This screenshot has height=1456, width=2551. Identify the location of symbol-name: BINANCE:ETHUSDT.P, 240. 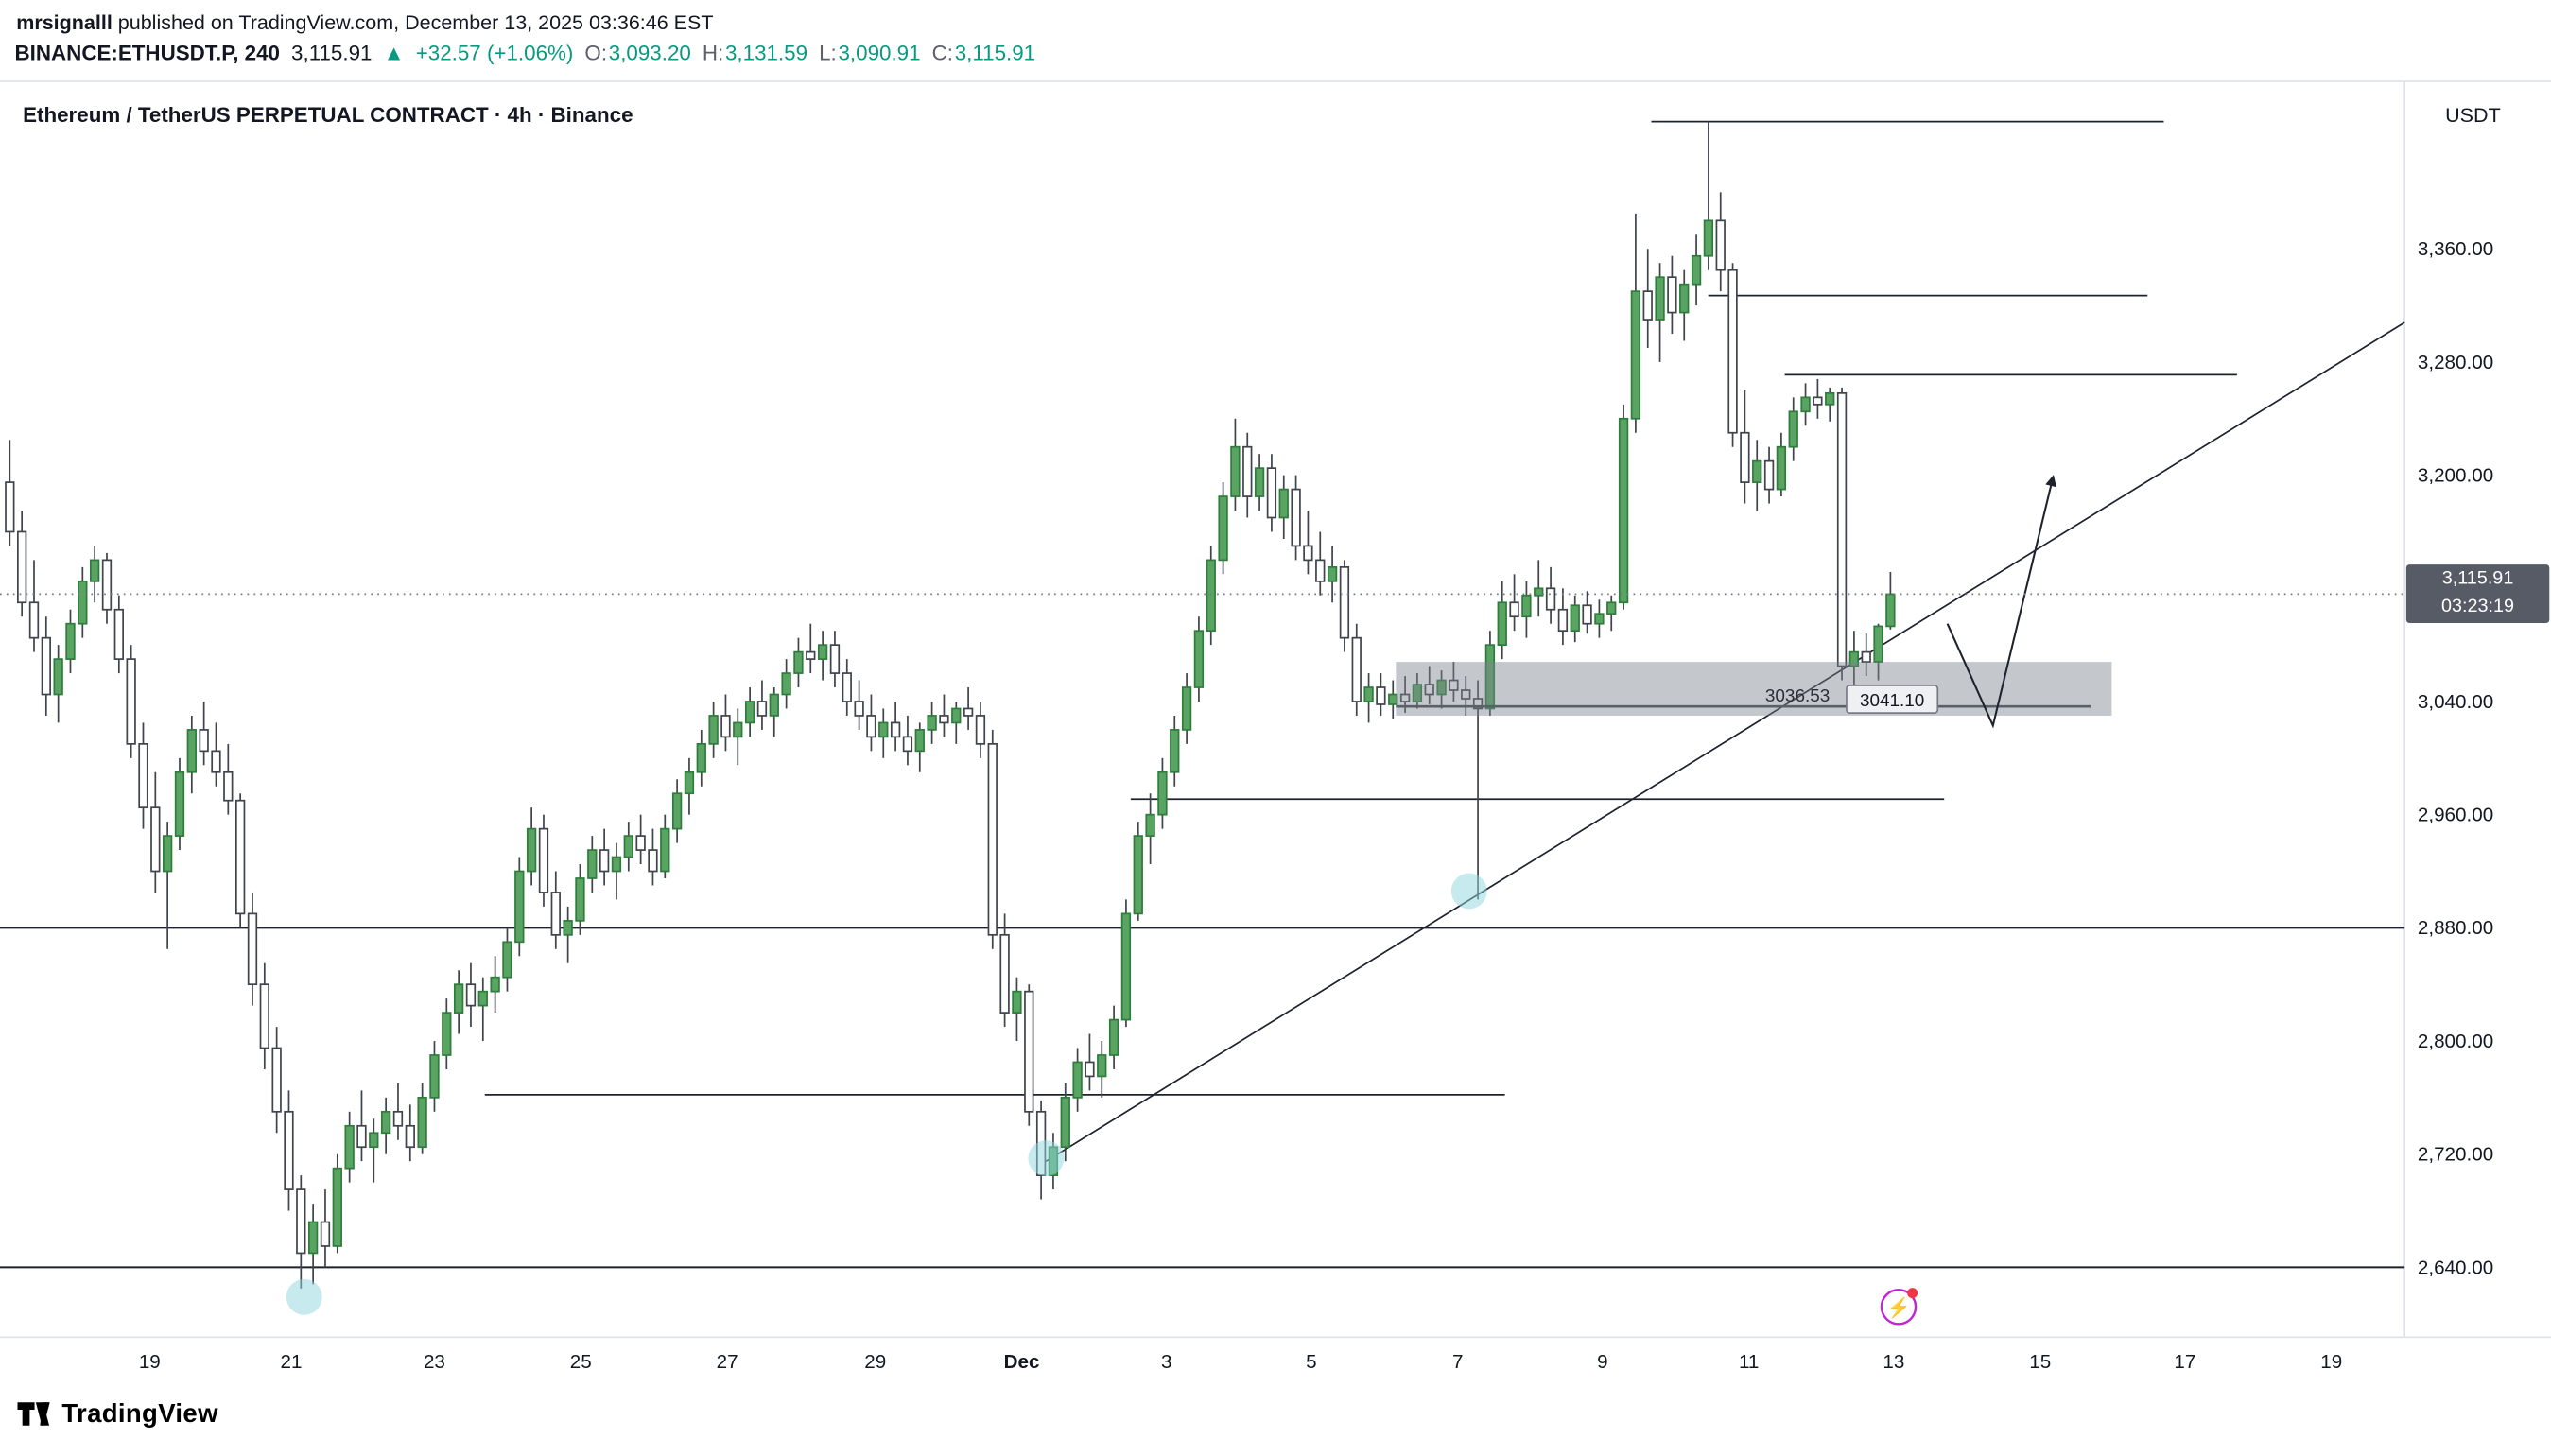
(147, 53).